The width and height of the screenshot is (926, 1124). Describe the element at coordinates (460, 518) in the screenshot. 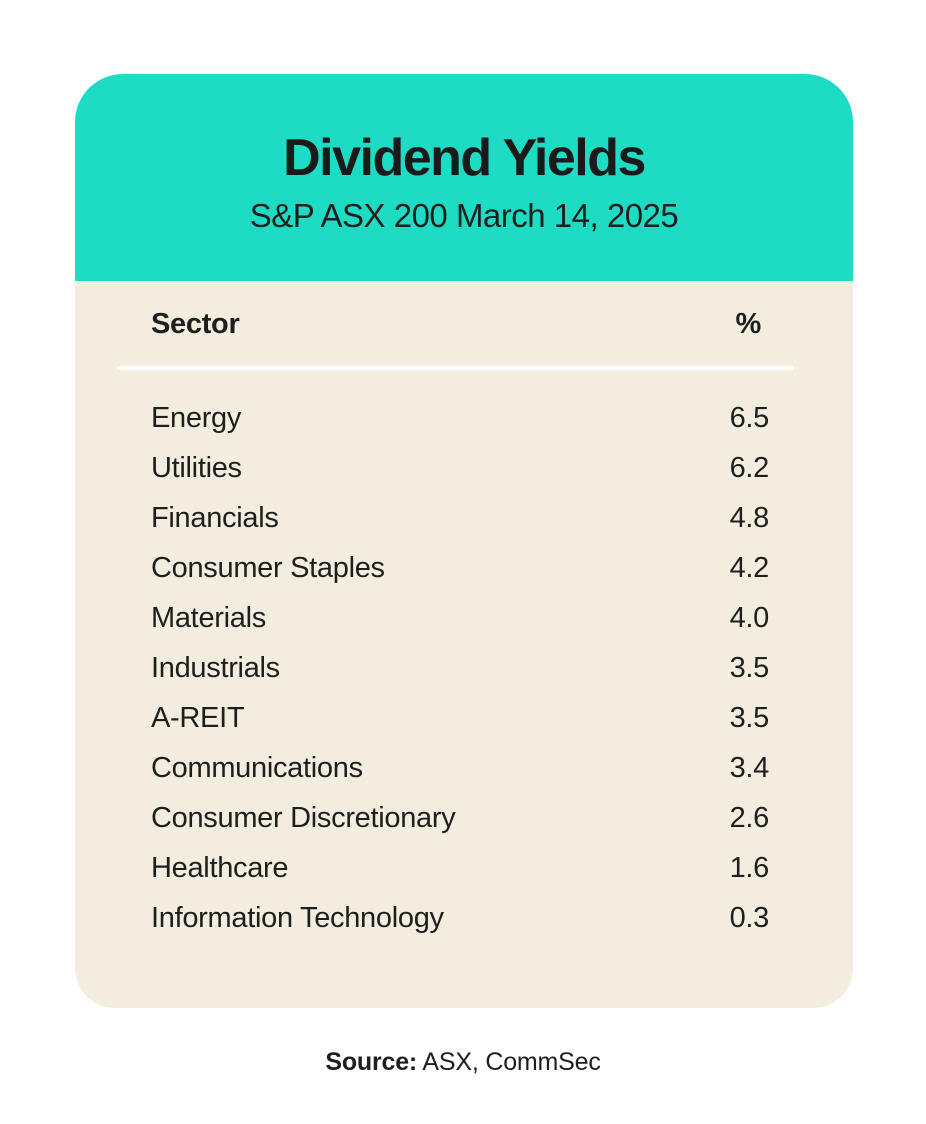

I see `table-row: Financials 4.8` at that location.